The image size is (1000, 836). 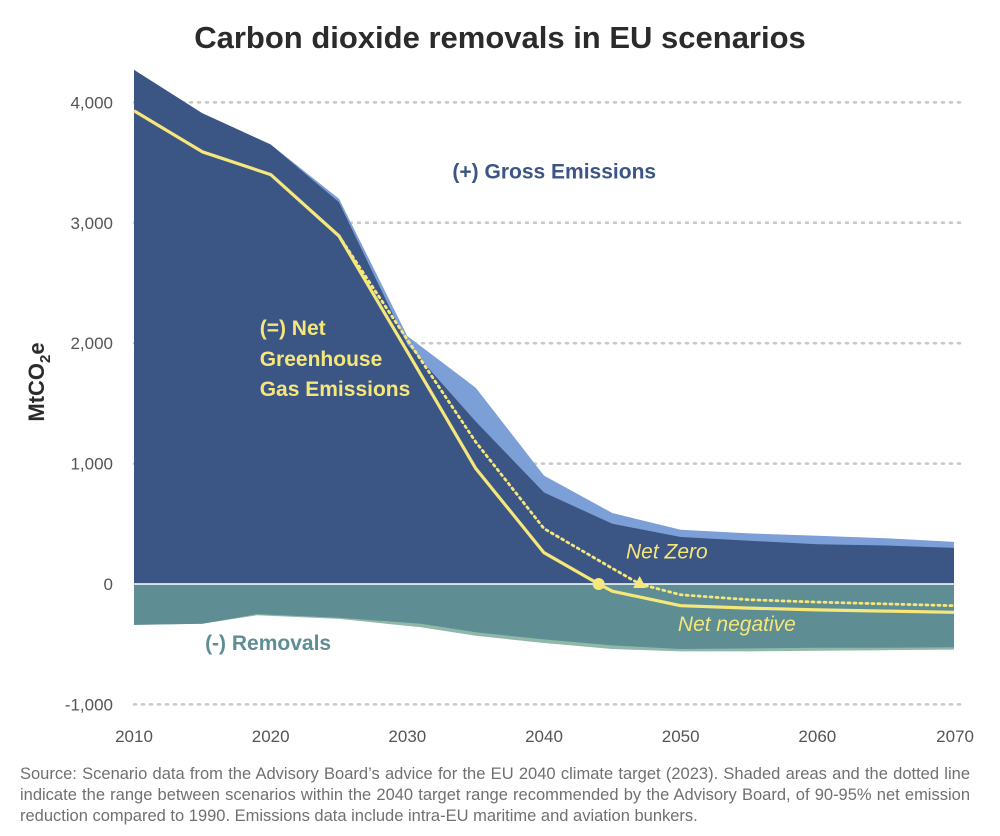 I want to click on net-zero-circle-marker, so click(x=598, y=584).